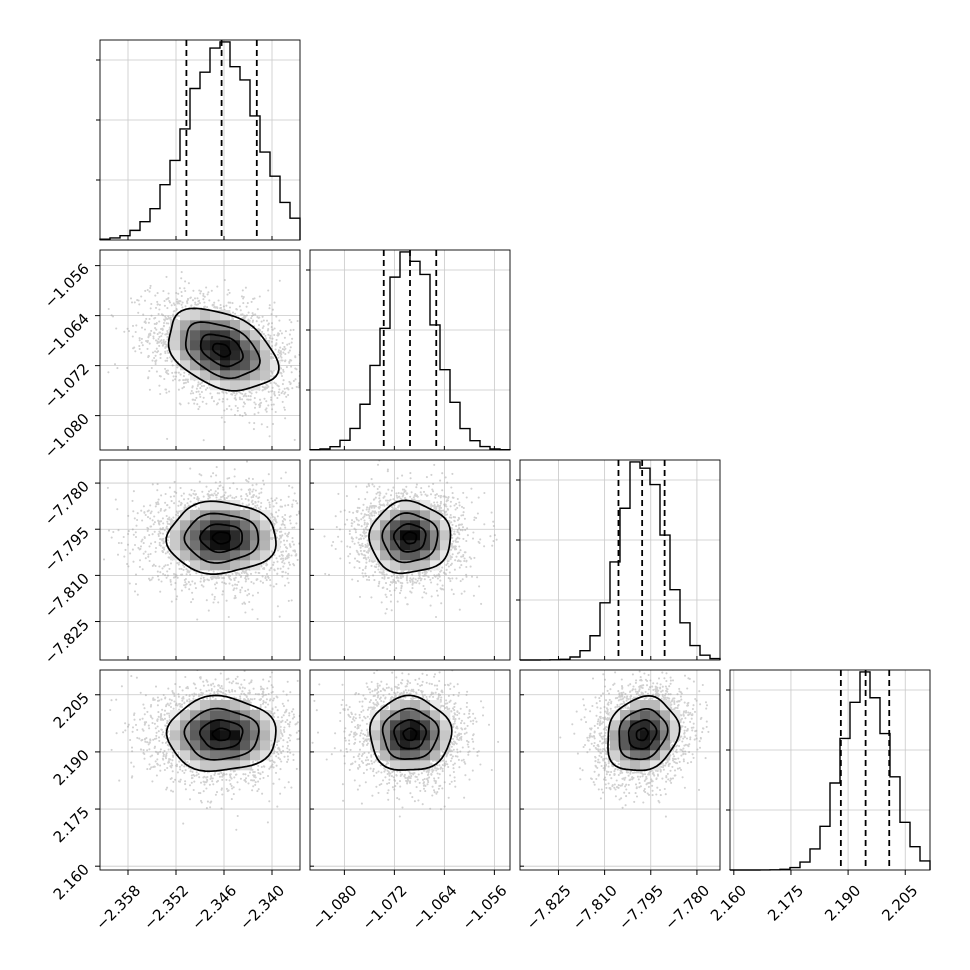 The width and height of the screenshot is (970, 970). I want to click on y-tick-label: 2.175, so click(71, 824).